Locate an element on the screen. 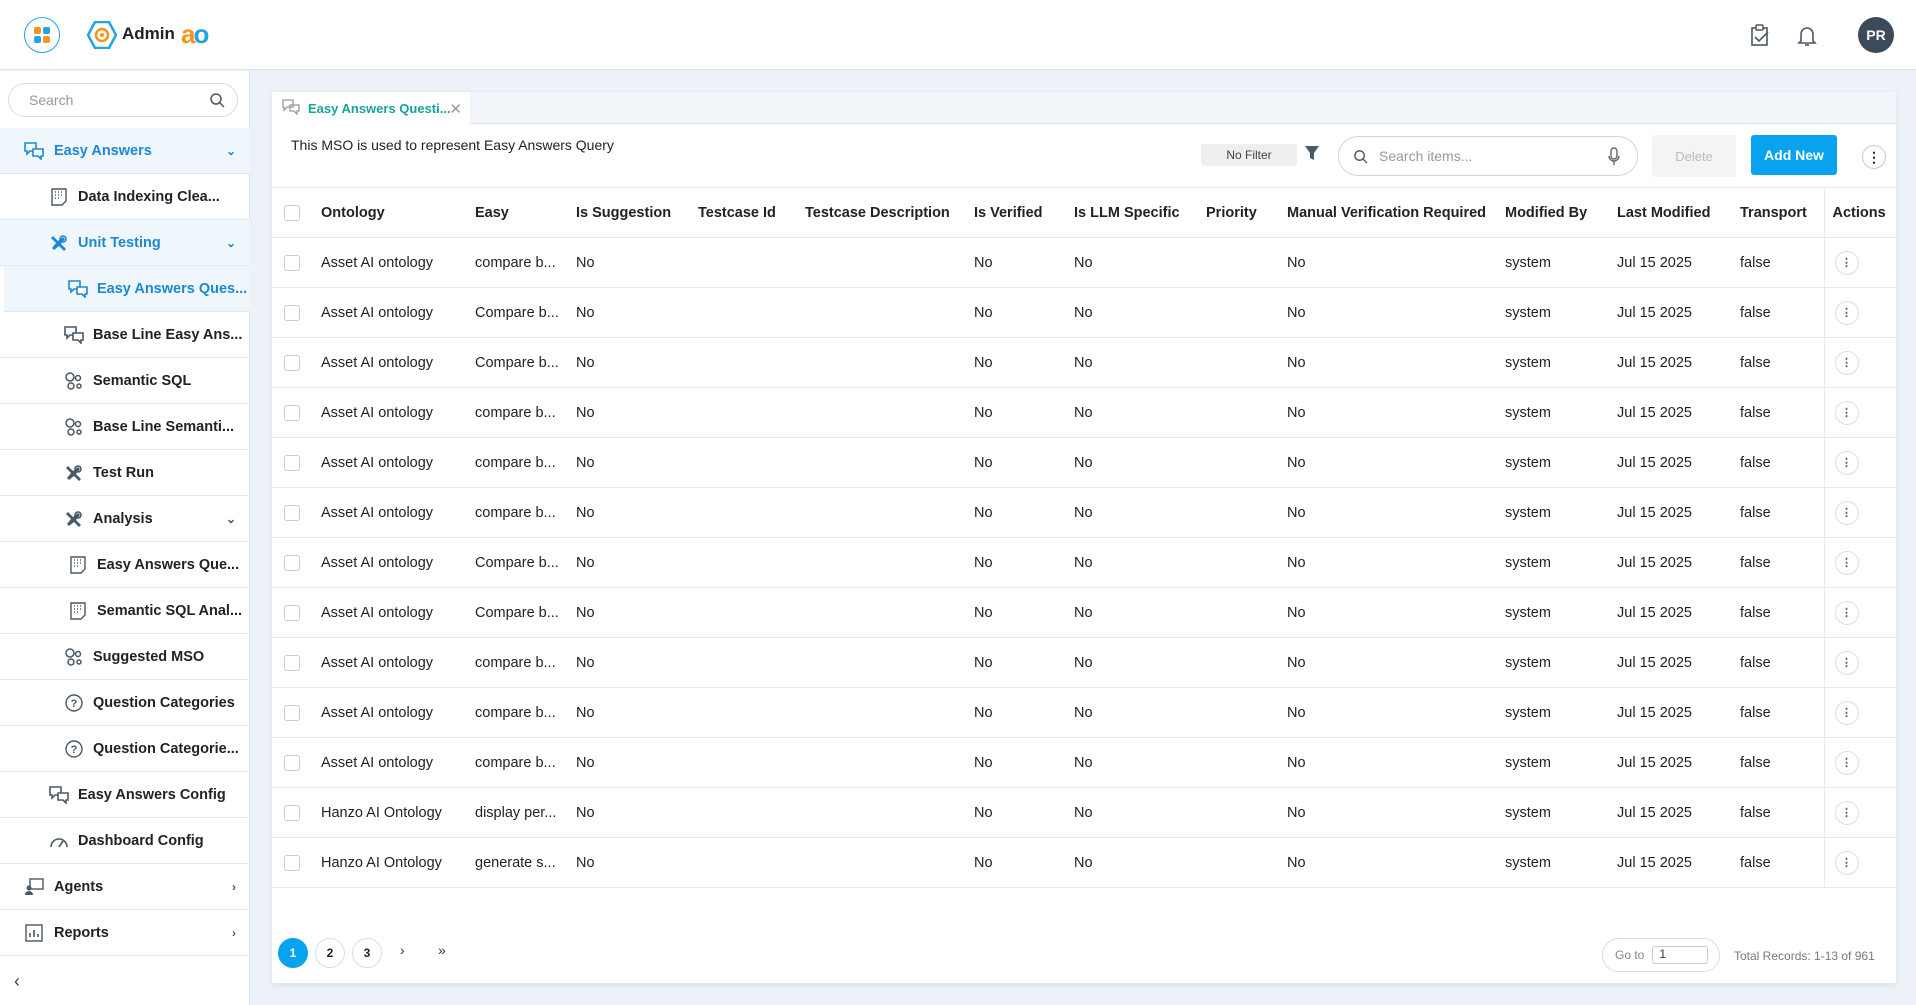 The width and height of the screenshot is (1916, 1005). sidebar-item-easy-answers-config: Easy Answers Config is located at coordinates (125, 795).